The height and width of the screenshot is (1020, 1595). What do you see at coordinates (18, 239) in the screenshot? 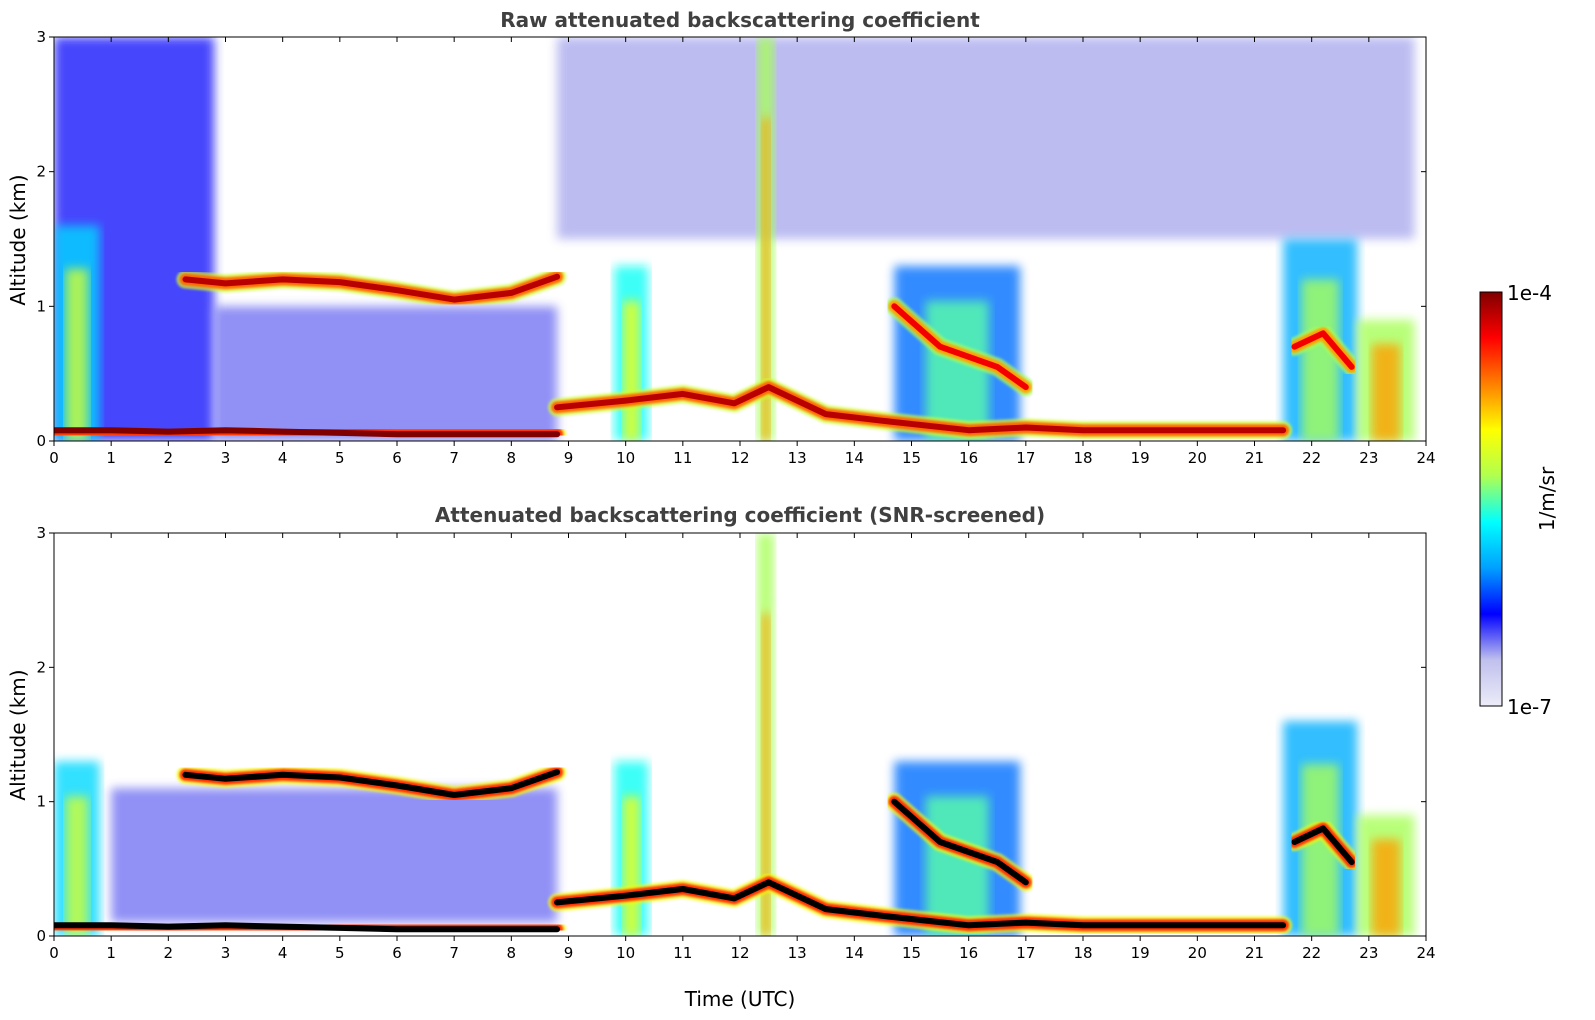
I see `panel-raw-ylabel: Altitude (km)` at bounding box center [18, 239].